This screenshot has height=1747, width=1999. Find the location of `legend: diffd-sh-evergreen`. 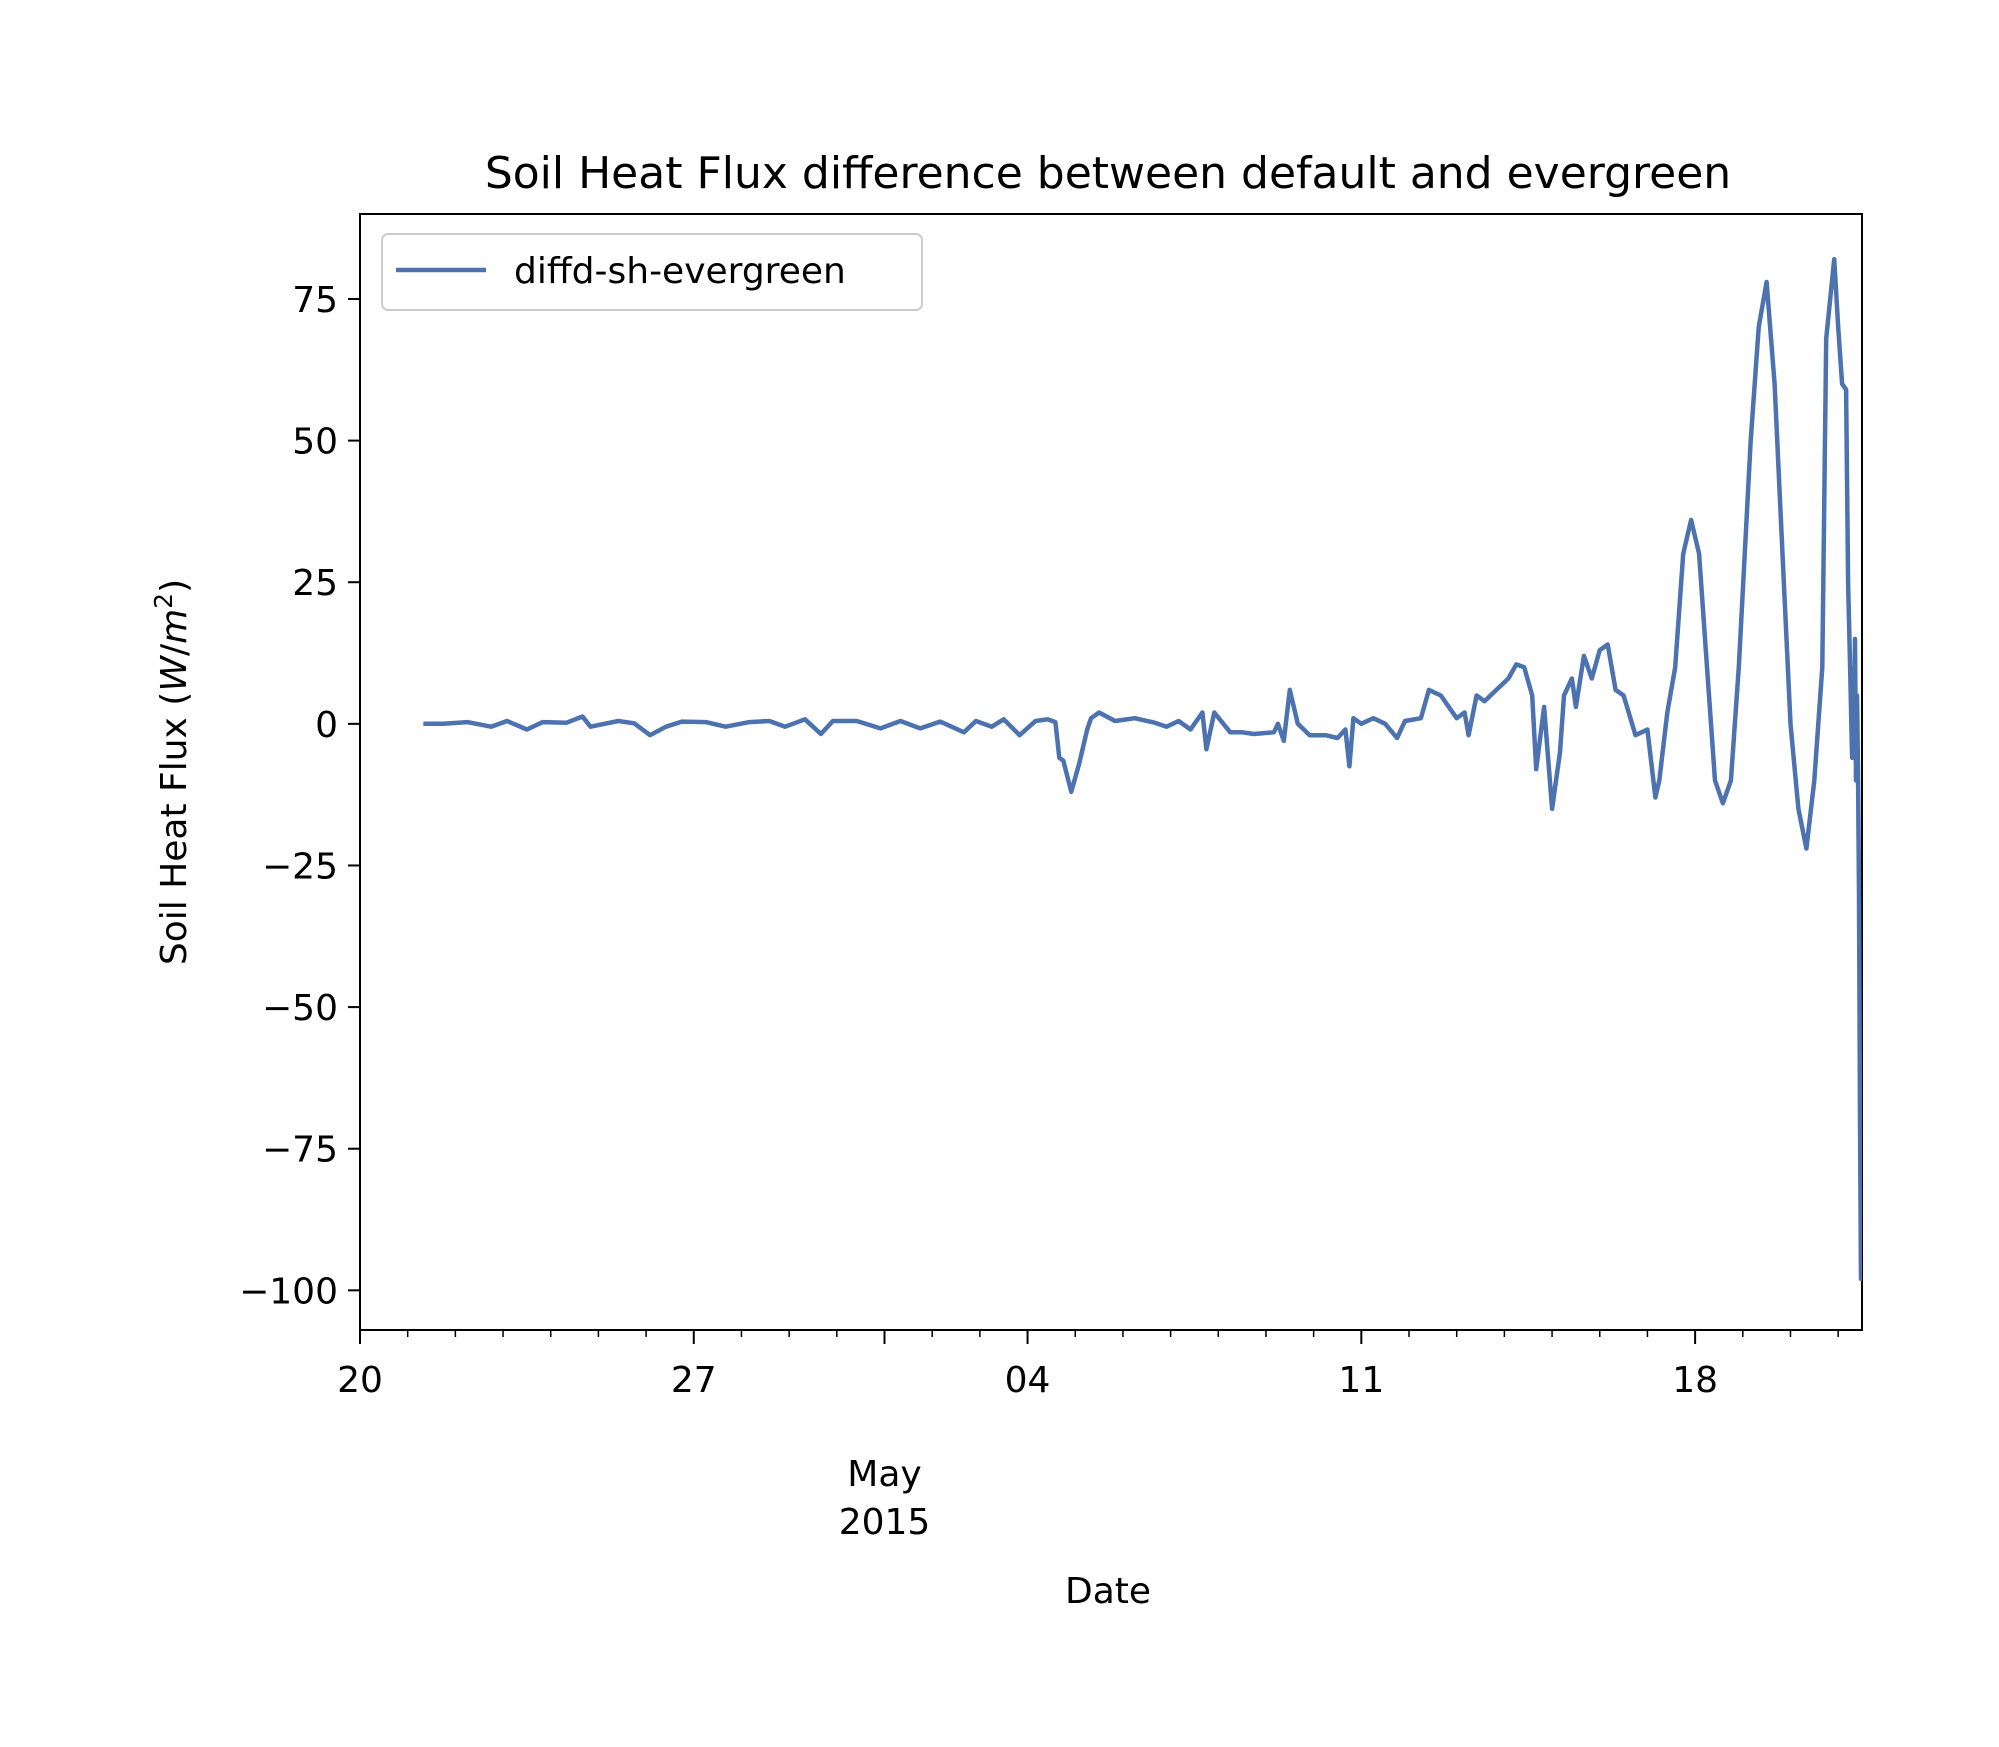

legend: diffd-sh-evergreen is located at coordinates (652, 272).